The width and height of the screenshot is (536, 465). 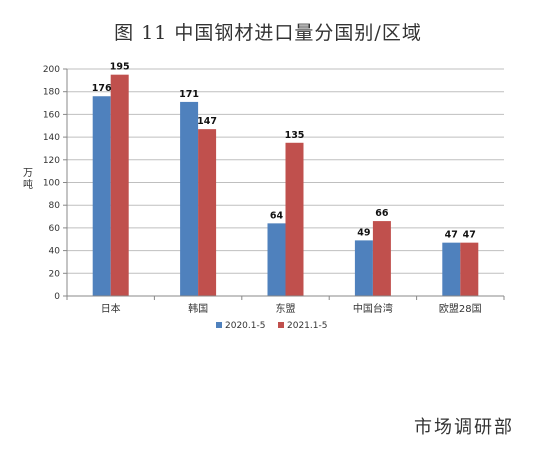 I want to click on legend-label: 2021.1-5, so click(x=307, y=326).